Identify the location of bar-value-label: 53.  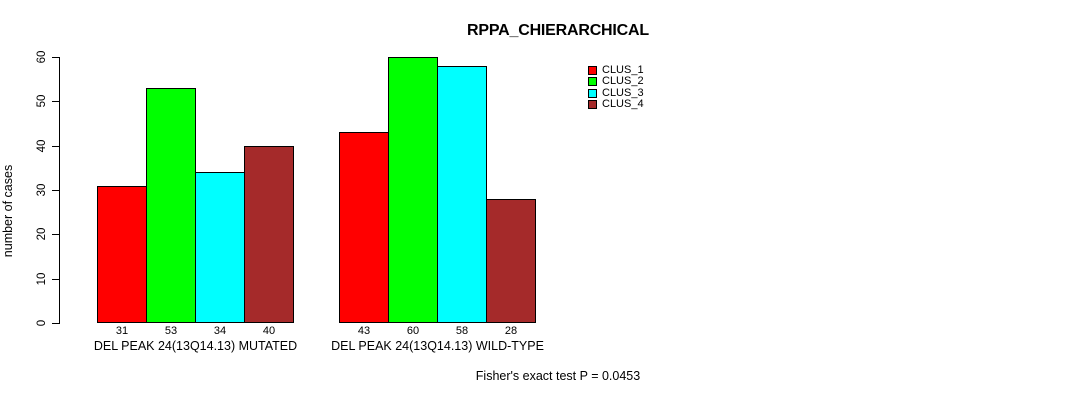
(171, 331).